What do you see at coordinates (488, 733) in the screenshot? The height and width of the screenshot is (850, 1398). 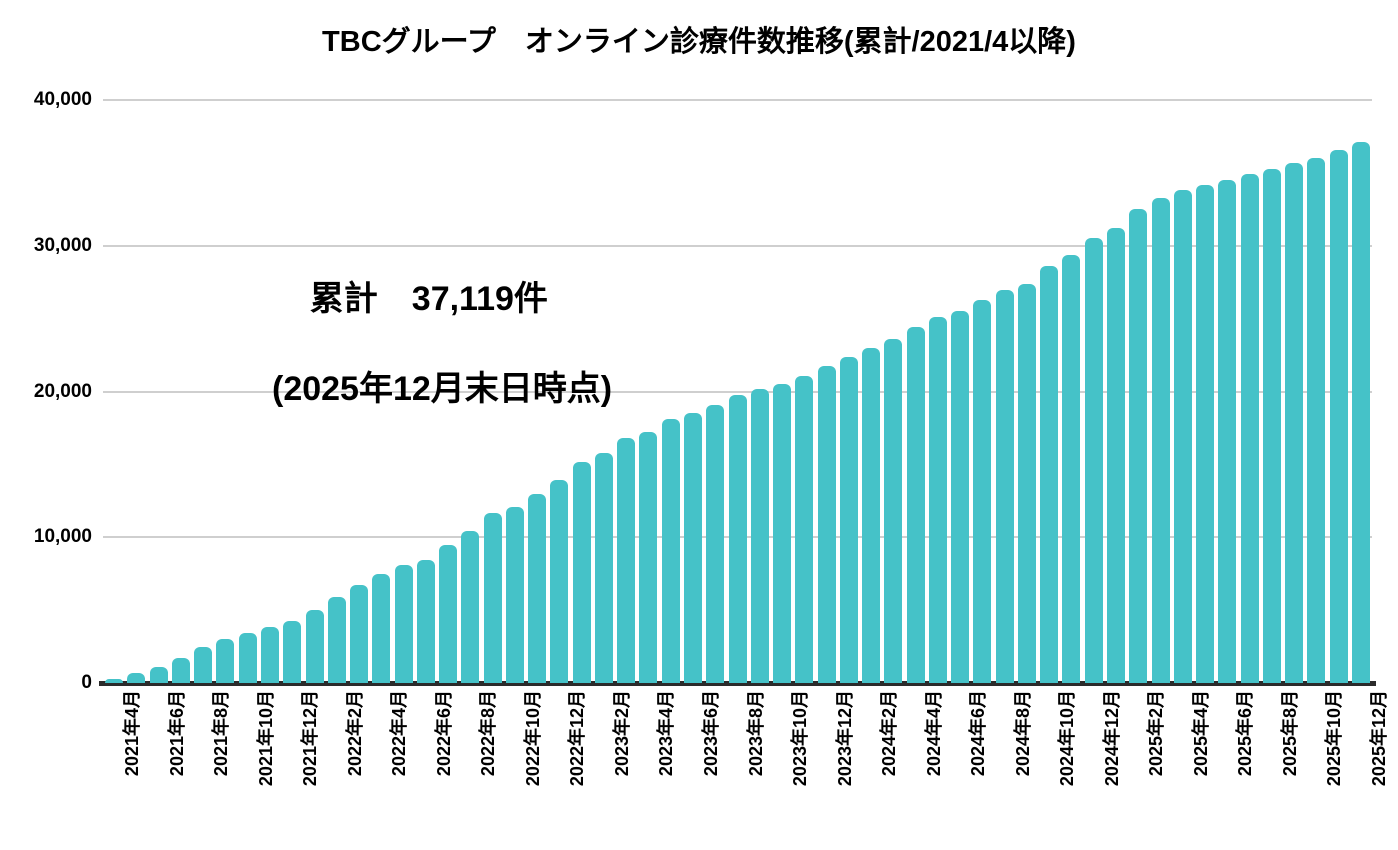 I see `x-axis-tick-label: 2022年8月` at bounding box center [488, 733].